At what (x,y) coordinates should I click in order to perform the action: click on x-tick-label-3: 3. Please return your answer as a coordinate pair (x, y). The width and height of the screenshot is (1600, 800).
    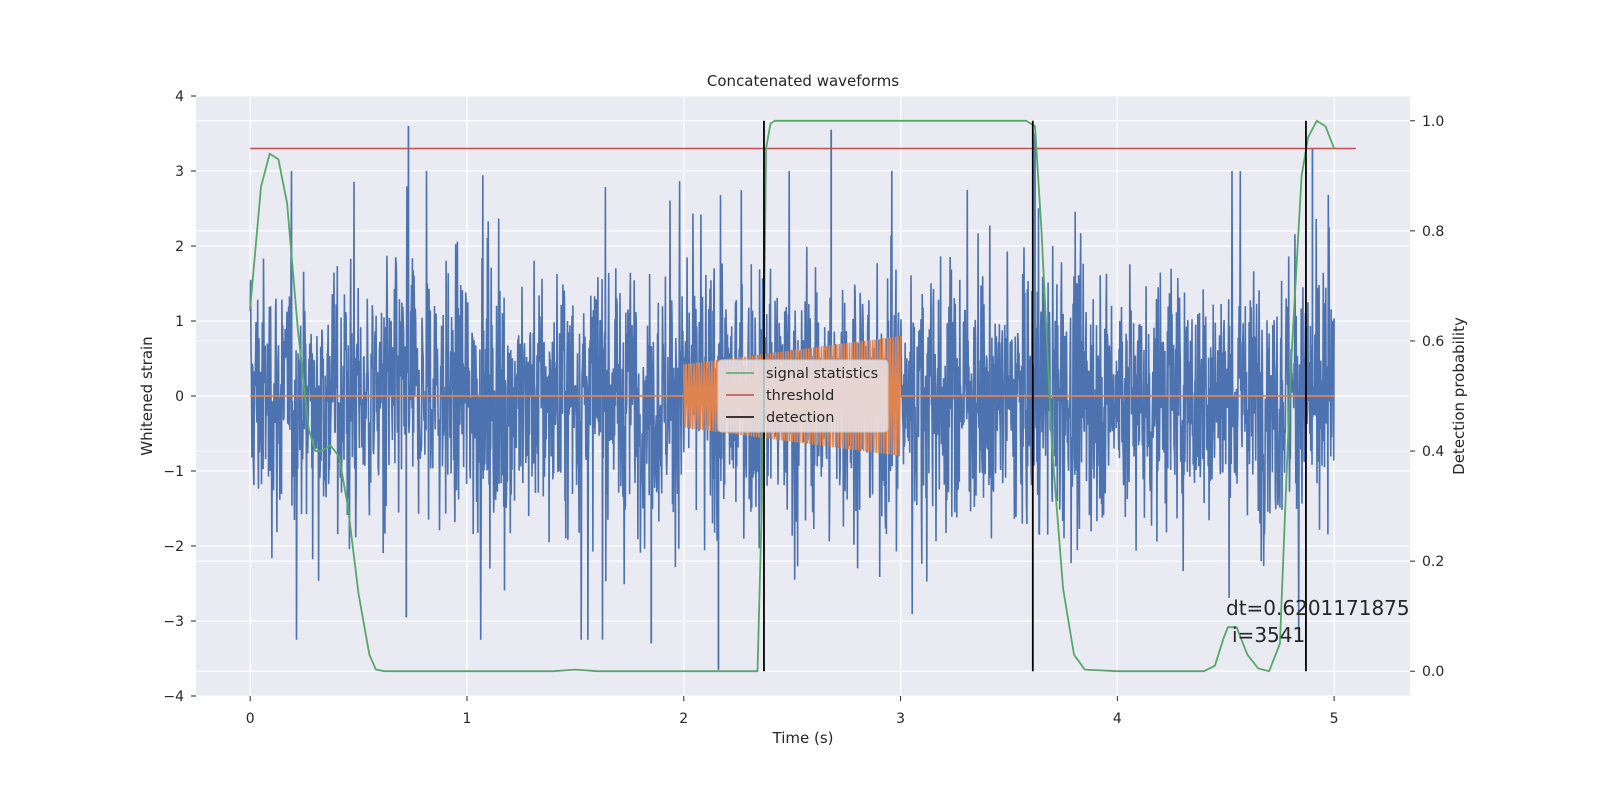
    Looking at the image, I should click on (900, 719).